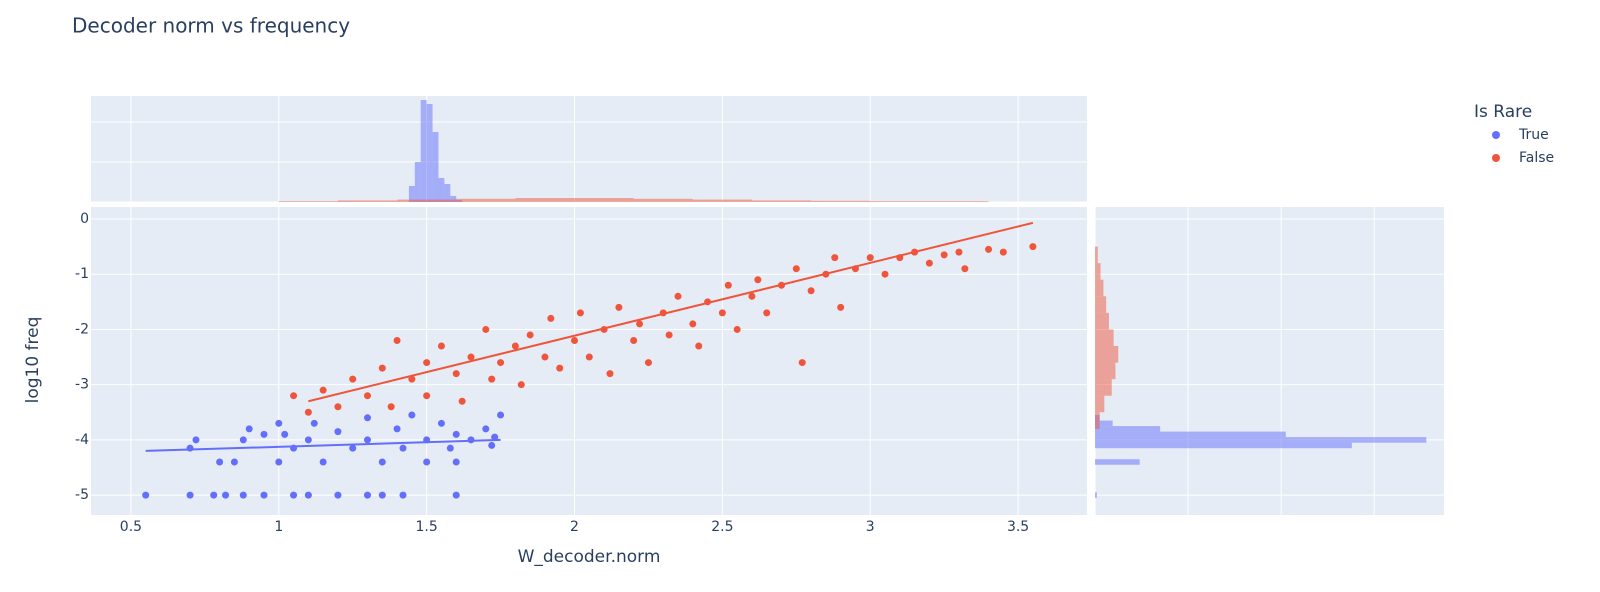 This screenshot has height=592, width=1600. Describe the element at coordinates (1269, 361) in the screenshot. I see `right-hist-bg` at that location.